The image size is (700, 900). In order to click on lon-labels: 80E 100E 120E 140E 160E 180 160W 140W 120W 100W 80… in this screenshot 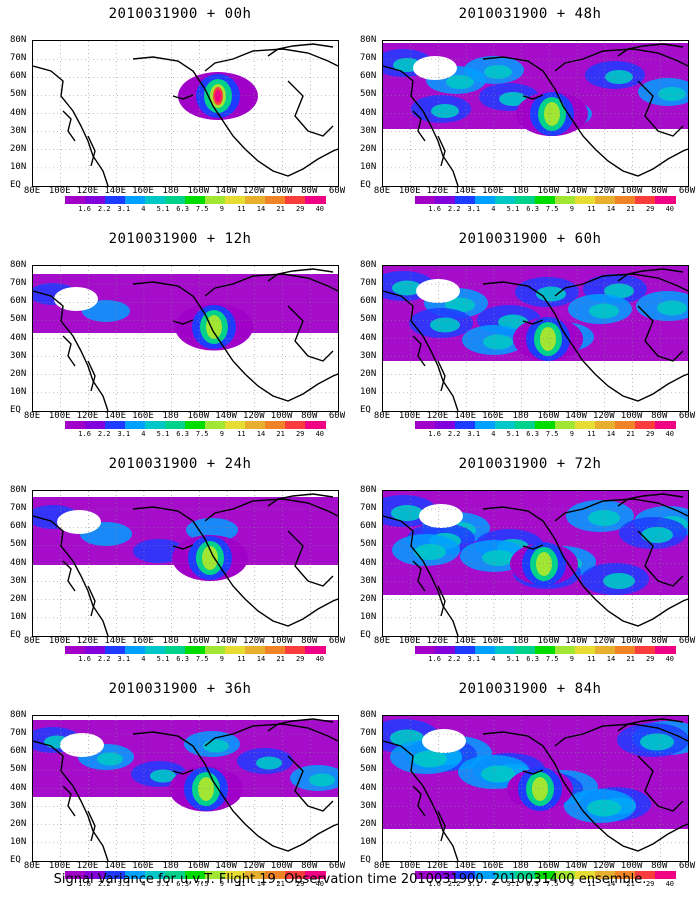, I will do `click(535, 642)`.